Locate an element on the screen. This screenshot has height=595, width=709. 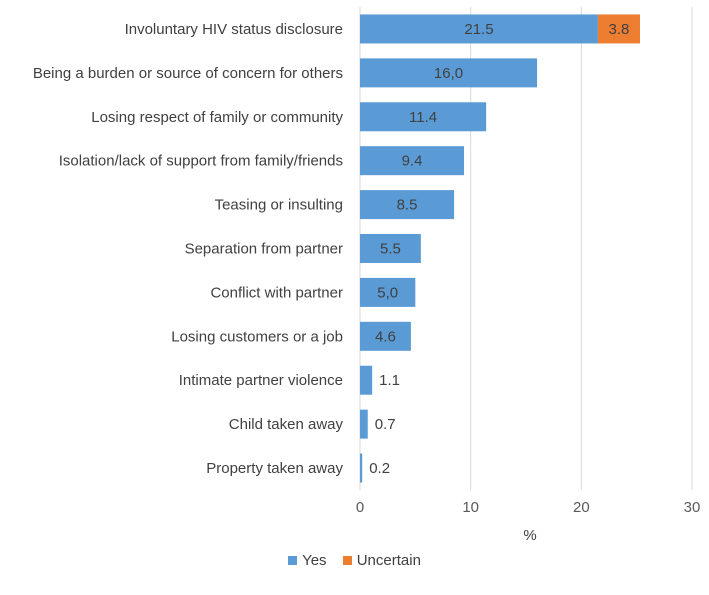
data-label: 5.5 is located at coordinates (390, 249).